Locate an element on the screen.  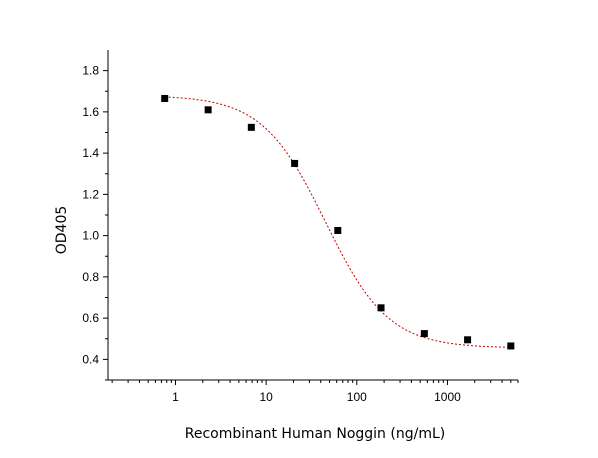
y-tick-label: 1.8 is located at coordinates (90, 71).